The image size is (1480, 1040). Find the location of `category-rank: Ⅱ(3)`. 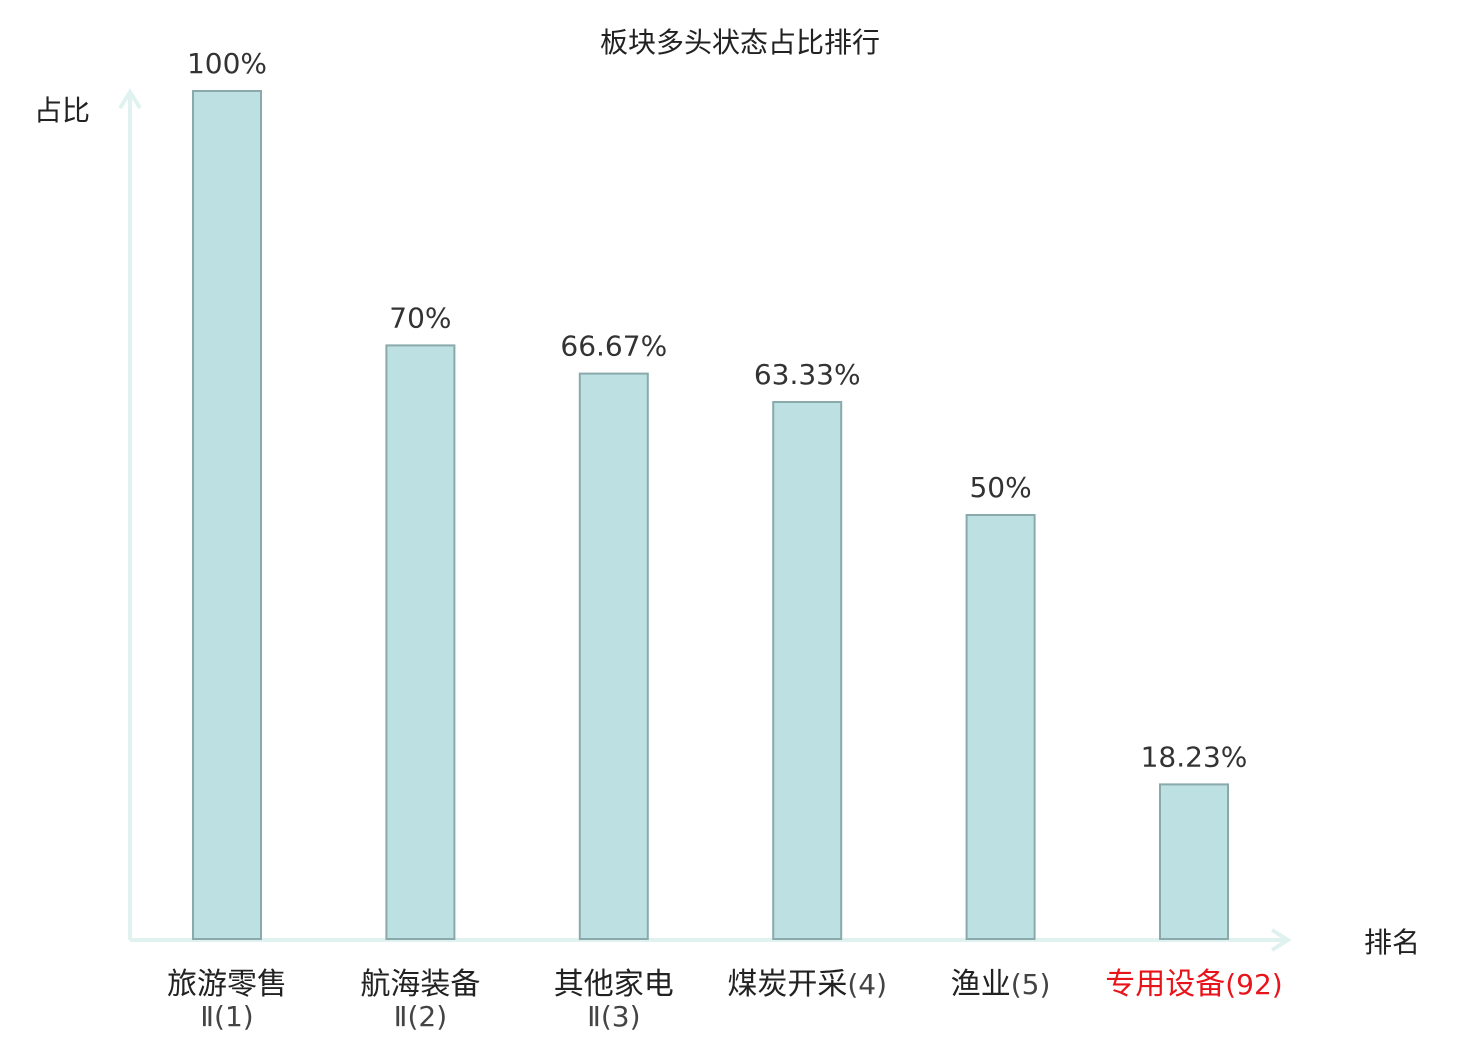

category-rank: Ⅱ(3) is located at coordinates (613, 1016).